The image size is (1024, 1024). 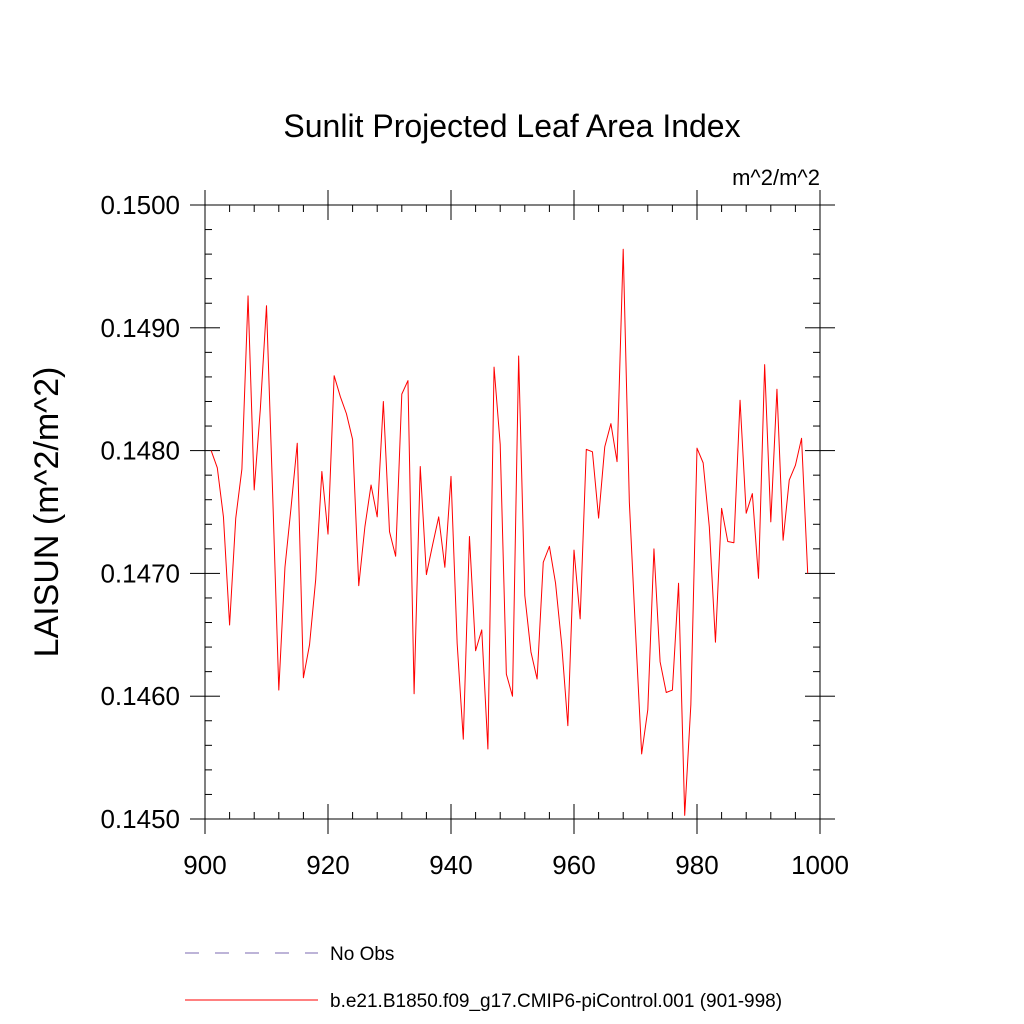 I want to click on x-tick-label: 940, so click(x=450, y=865).